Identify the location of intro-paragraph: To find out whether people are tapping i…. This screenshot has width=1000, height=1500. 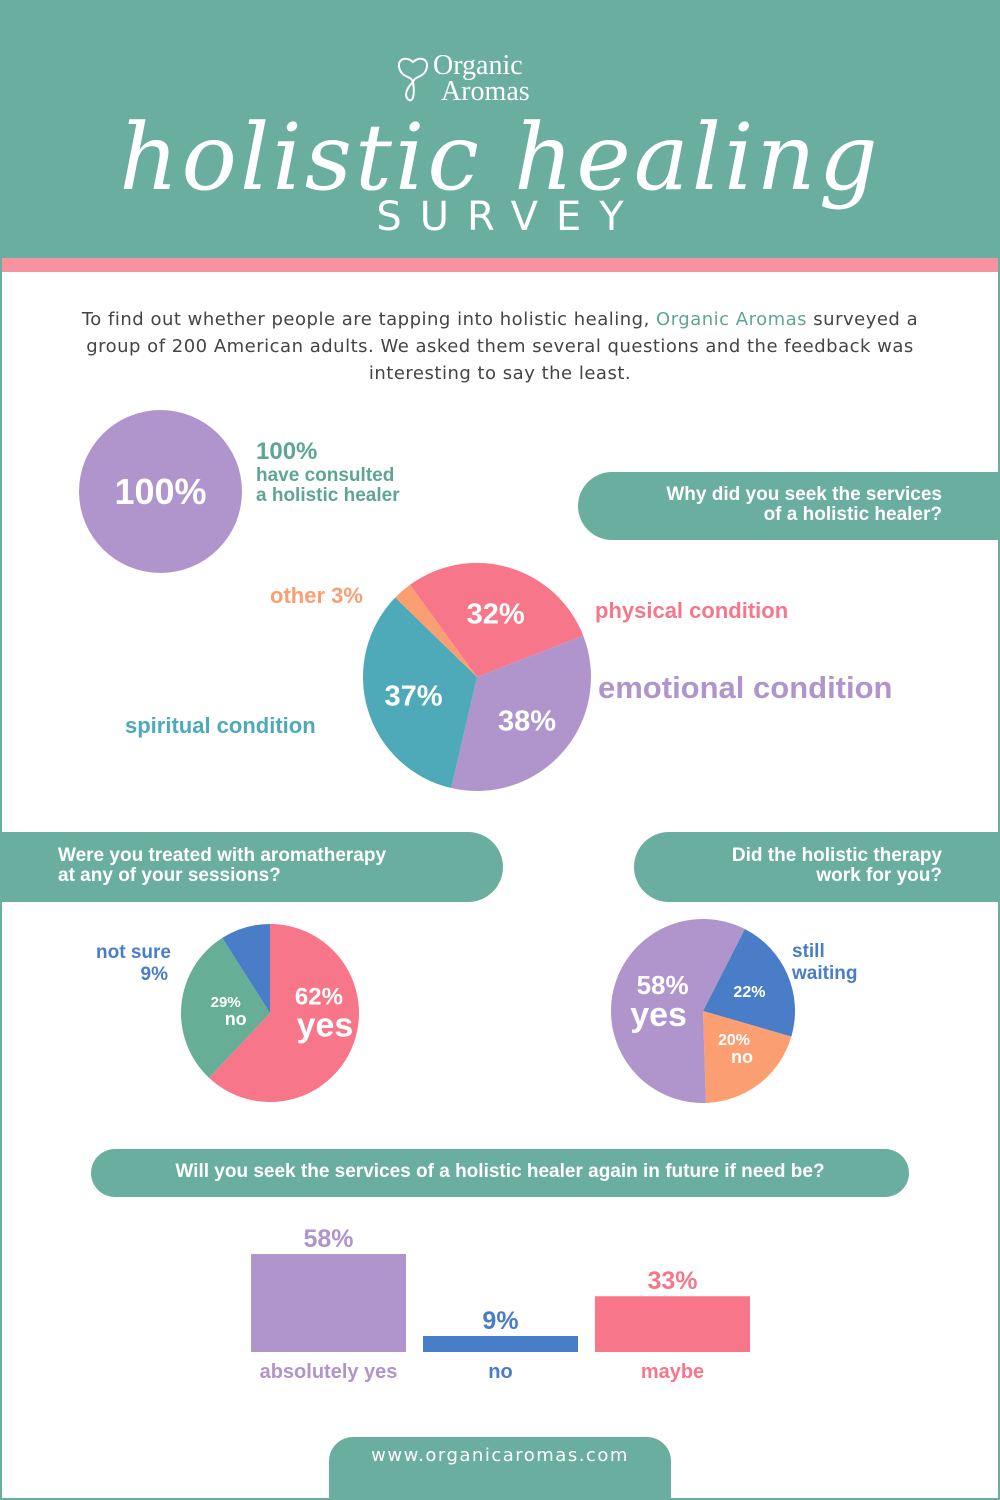
(500, 346).